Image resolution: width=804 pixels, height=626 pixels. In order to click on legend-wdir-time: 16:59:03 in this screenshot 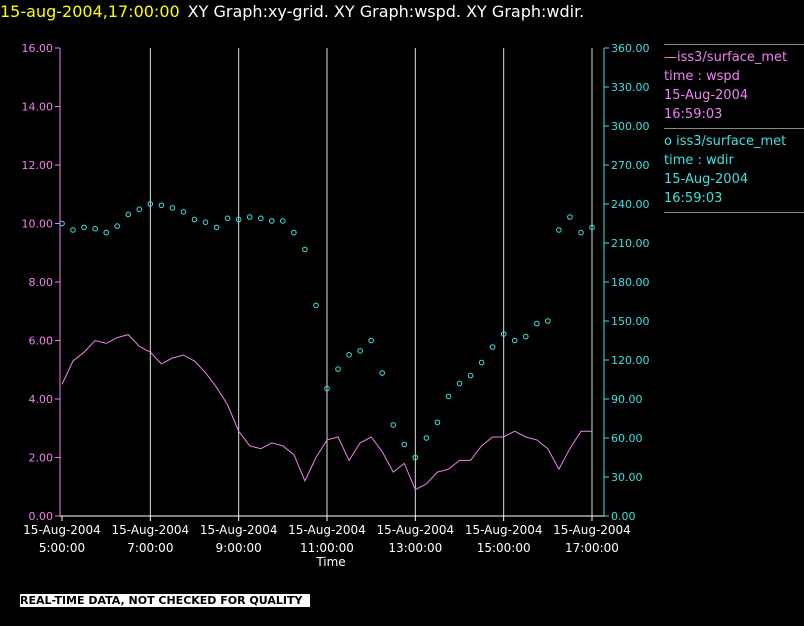, I will do `click(693, 198)`.